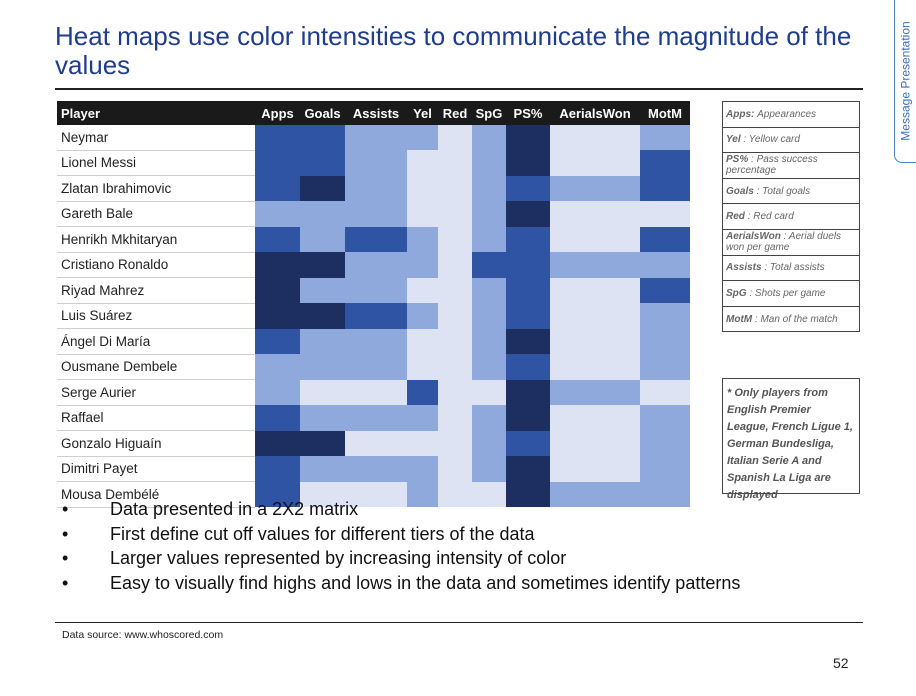  I want to click on legend-desc: Appearances, so click(787, 114).